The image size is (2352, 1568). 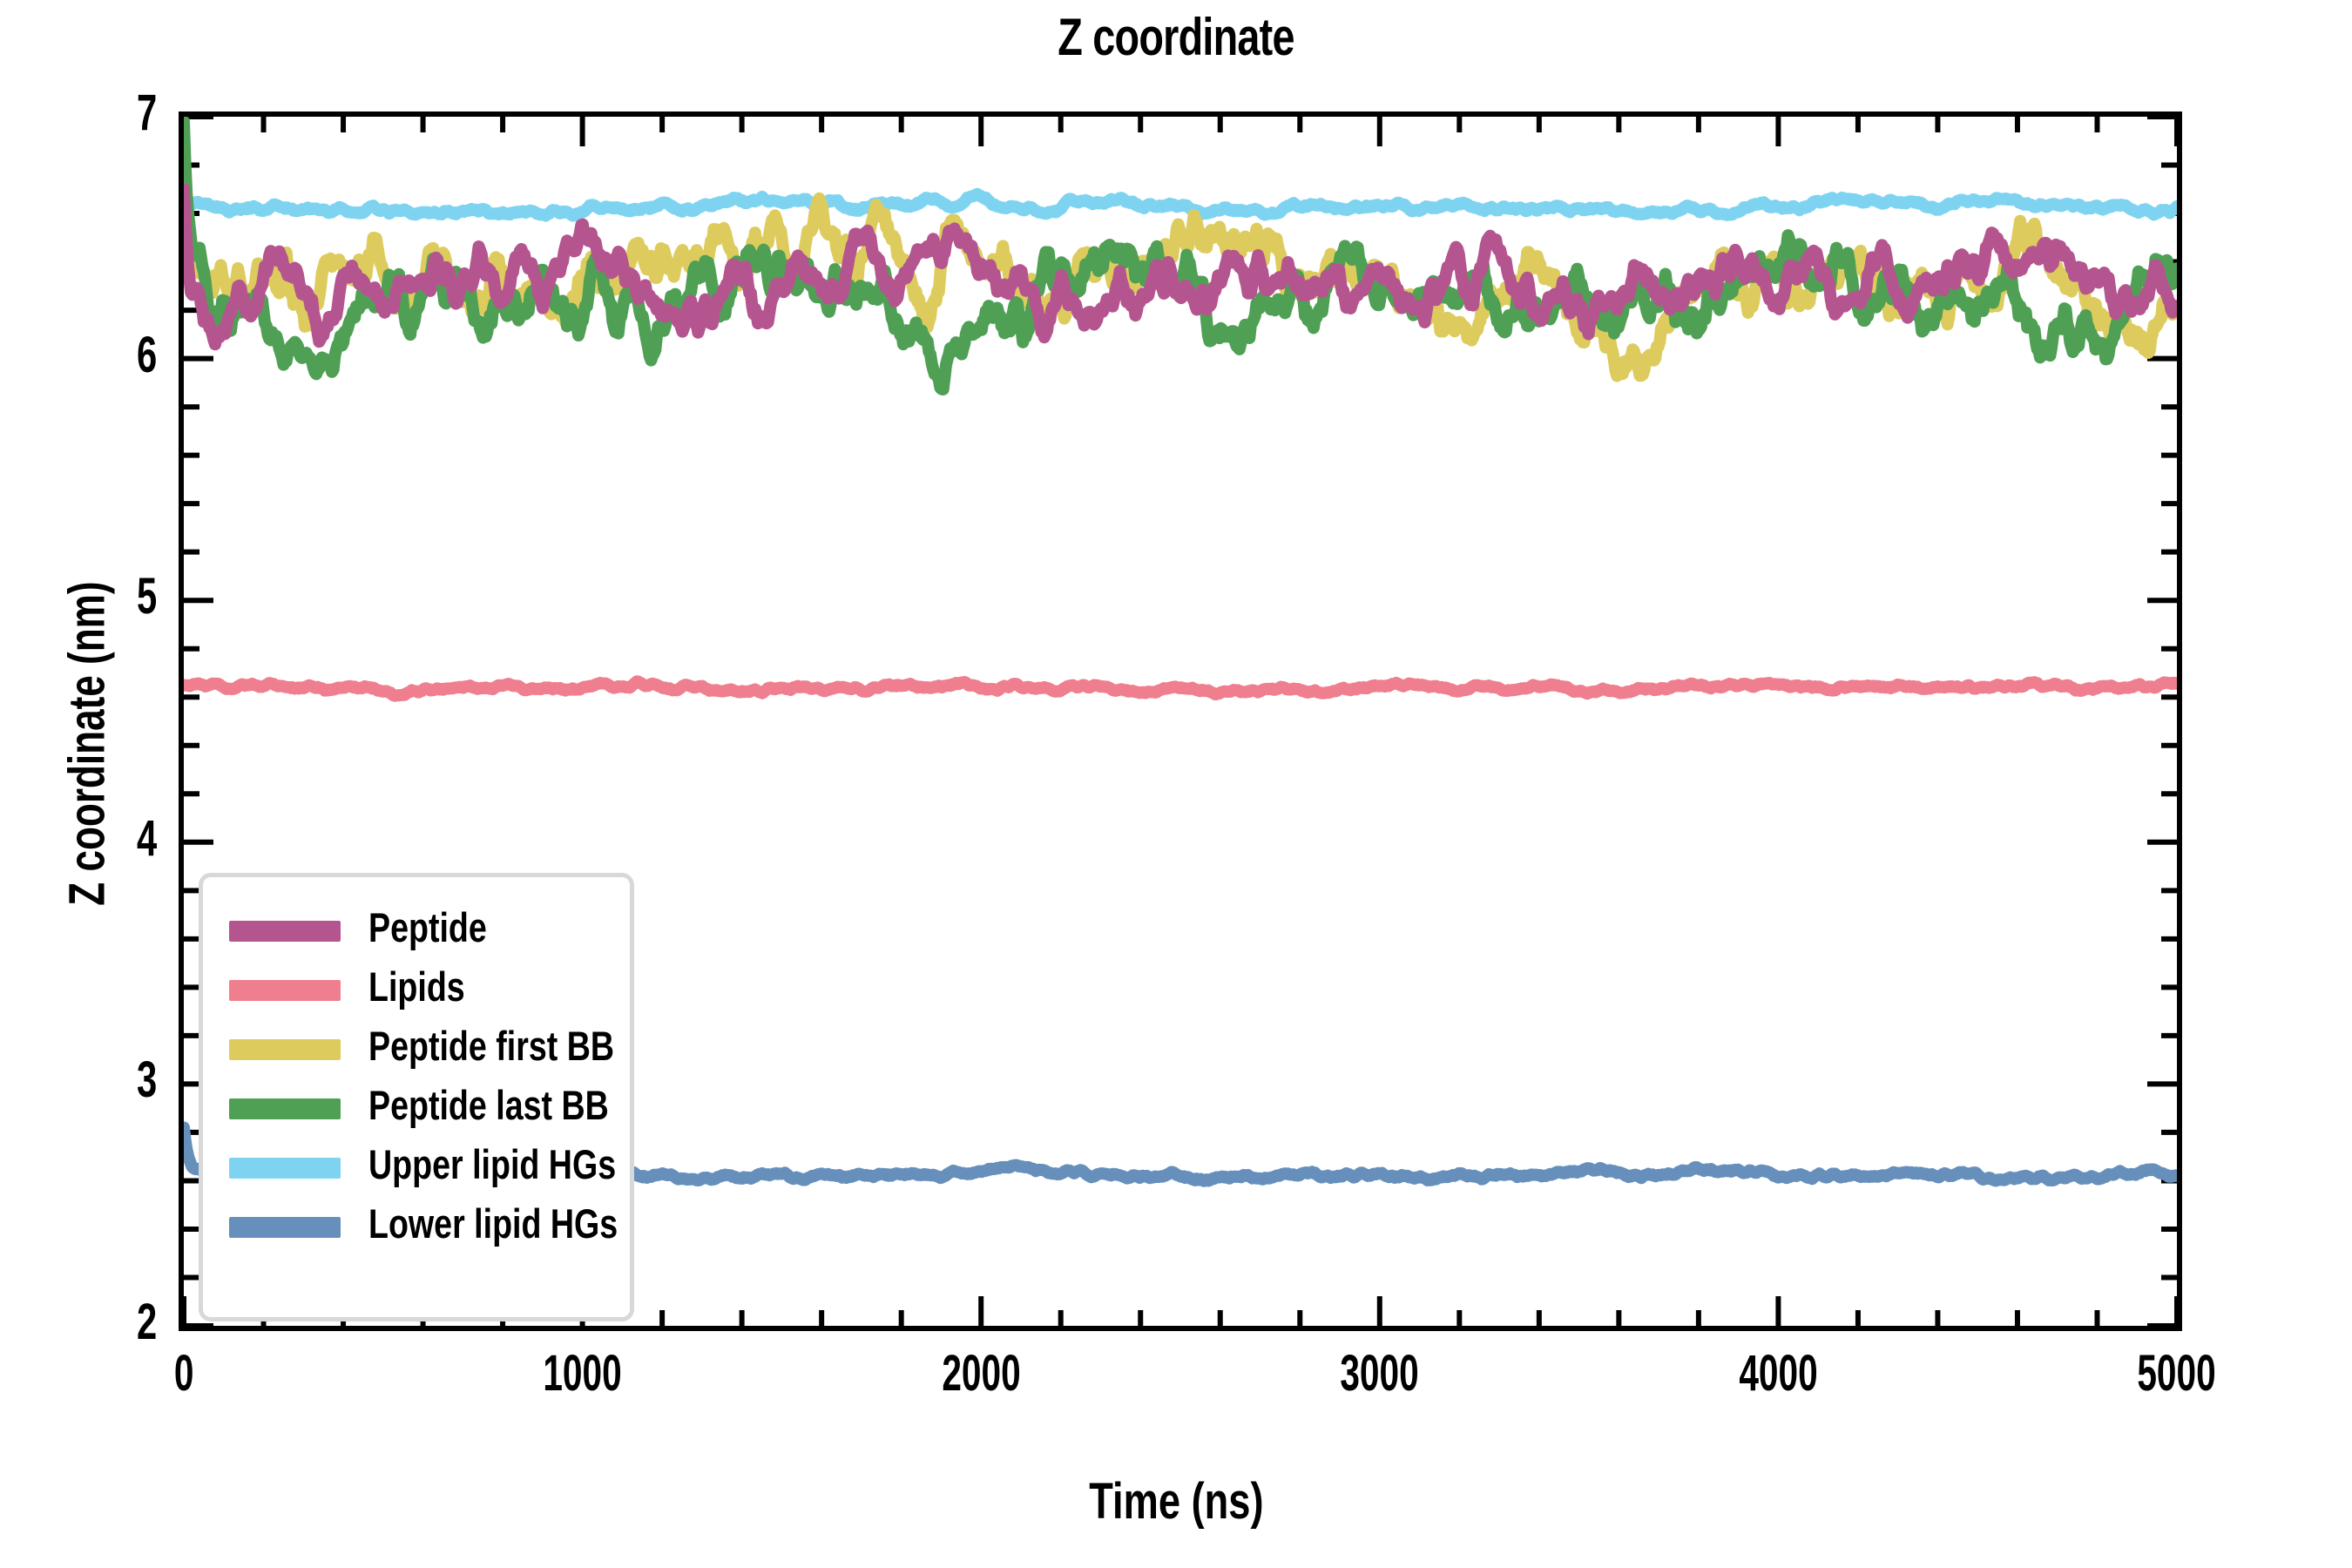 I want to click on legend-label: Peptide, so click(x=442, y=927).